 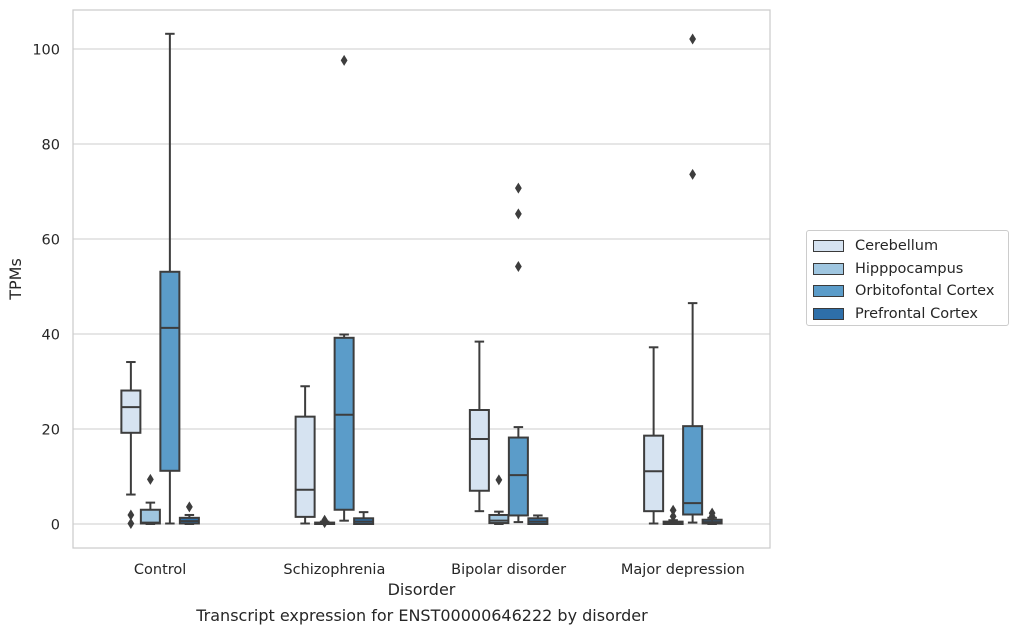 I want to click on x-tick-label: Bipolar disorder, so click(x=508, y=570).